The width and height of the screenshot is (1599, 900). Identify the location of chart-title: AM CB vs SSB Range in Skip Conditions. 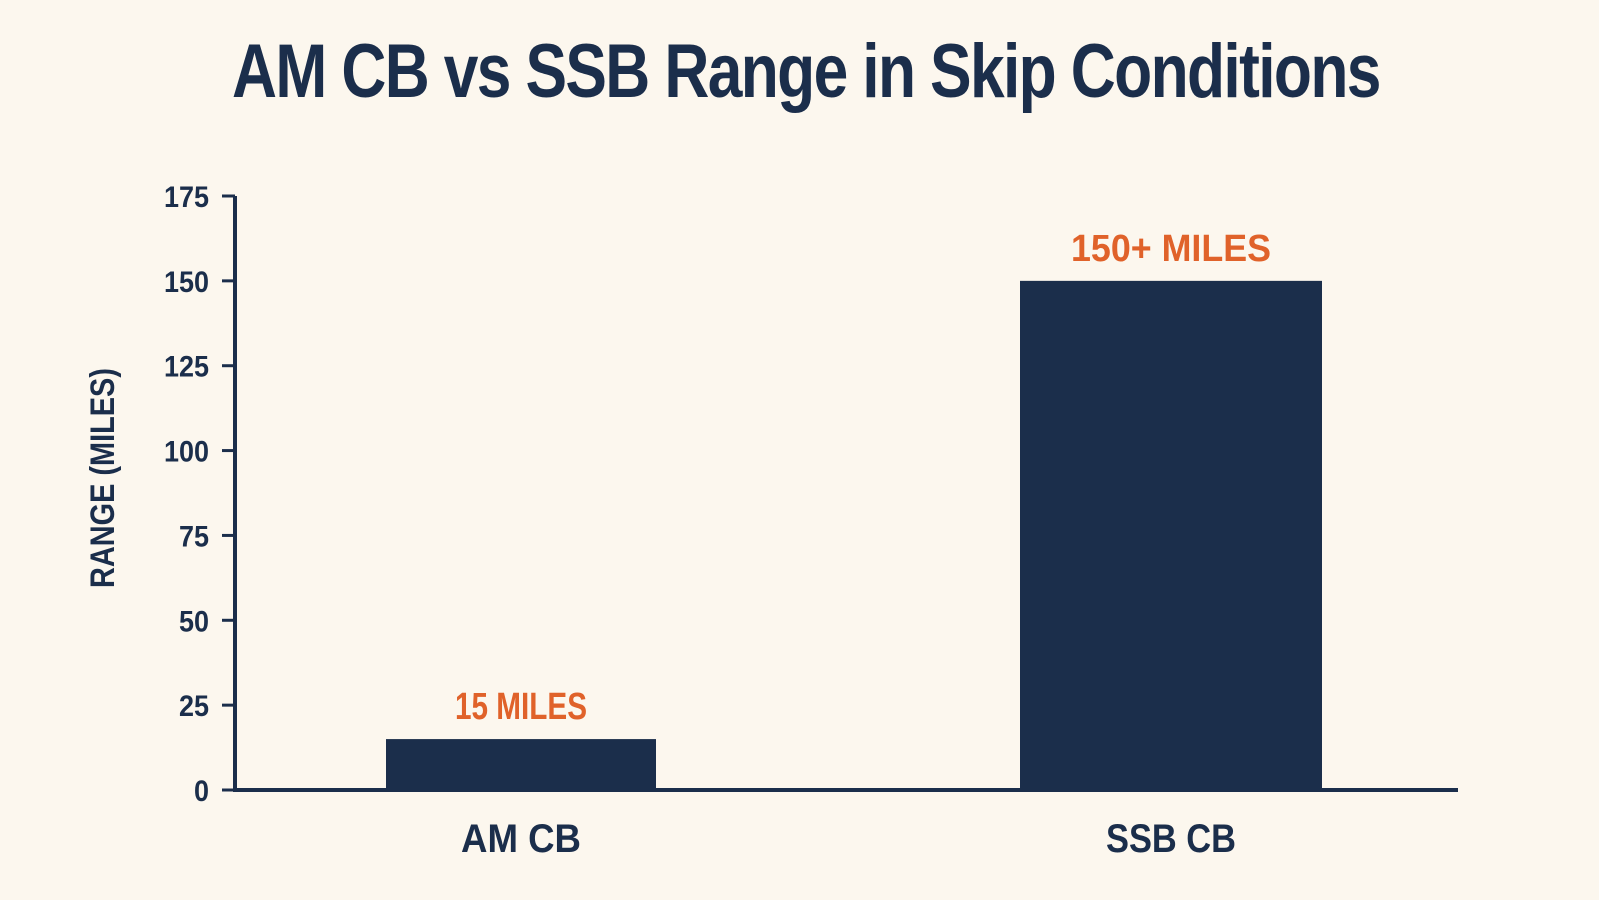
(806, 71).